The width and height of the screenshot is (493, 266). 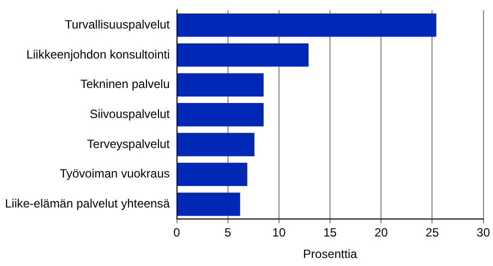 I want to click on x-axis-title: Prosenttia, so click(x=330, y=254).